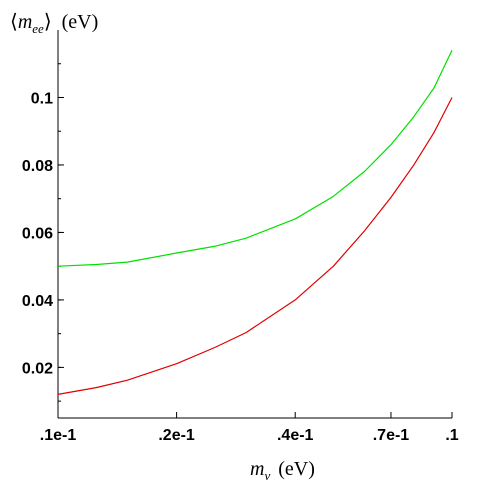  Describe the element at coordinates (54, 23) in the screenshot. I see `y-axis-title: ⟨mee⟩ (eV)` at that location.